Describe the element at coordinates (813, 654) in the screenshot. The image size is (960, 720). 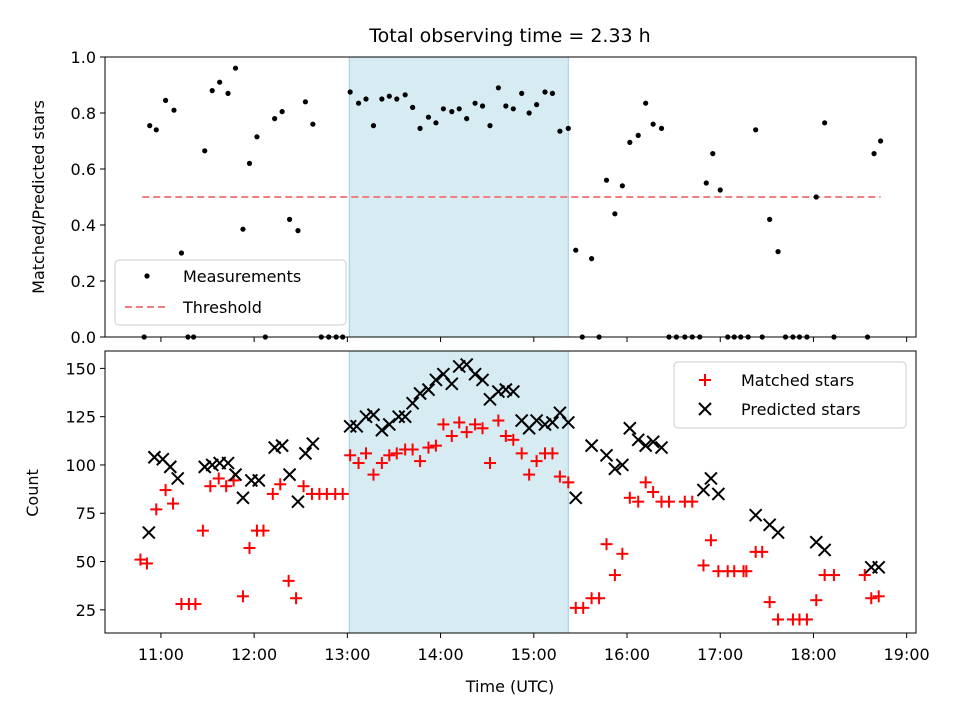
I see `bottom-xtick-label-7: 18:00` at that location.